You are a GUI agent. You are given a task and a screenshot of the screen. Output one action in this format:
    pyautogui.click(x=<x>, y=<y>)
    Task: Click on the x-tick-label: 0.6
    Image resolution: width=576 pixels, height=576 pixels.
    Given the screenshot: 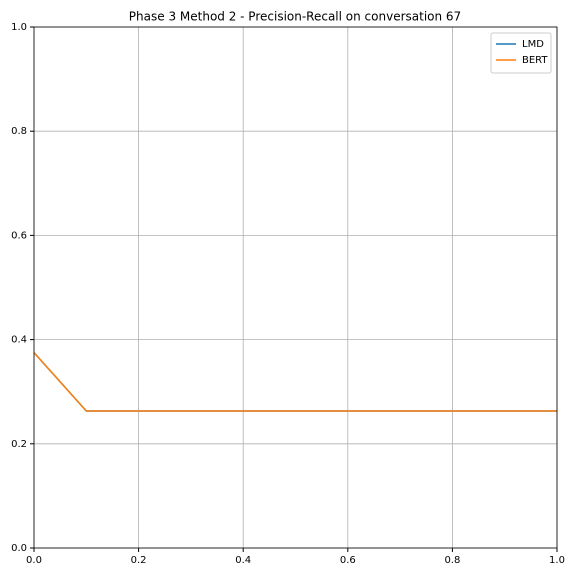 What is the action you would take?
    pyautogui.click(x=348, y=560)
    